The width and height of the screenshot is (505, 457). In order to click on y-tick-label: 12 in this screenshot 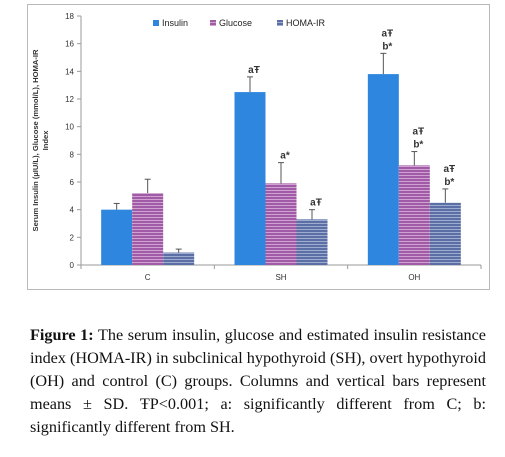, I will do `click(69, 99)`.